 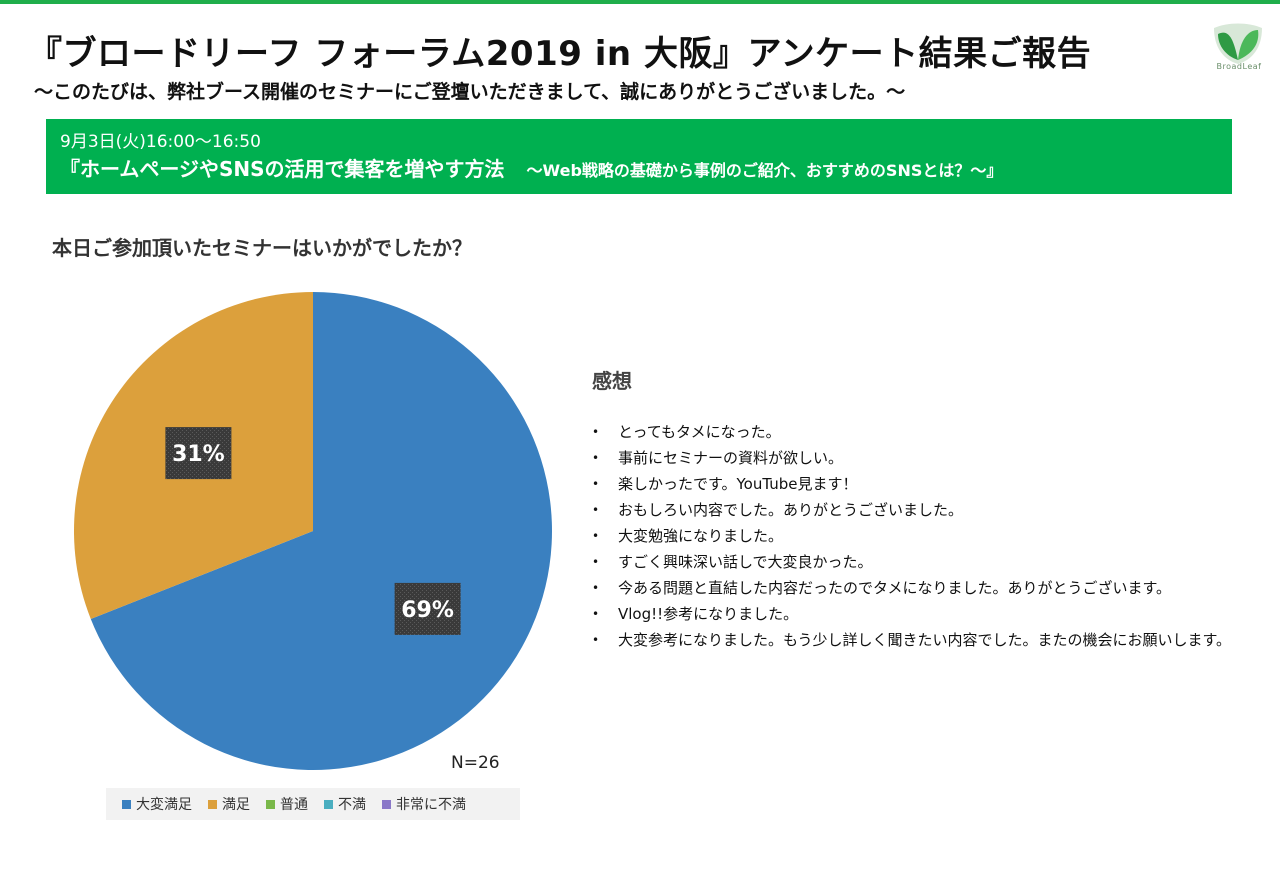 What do you see at coordinates (895, 588) in the screenshot?
I see `comment-text: 今ある問題と直結した内容だったのでタメになりました。ありがとうございます。` at bounding box center [895, 588].